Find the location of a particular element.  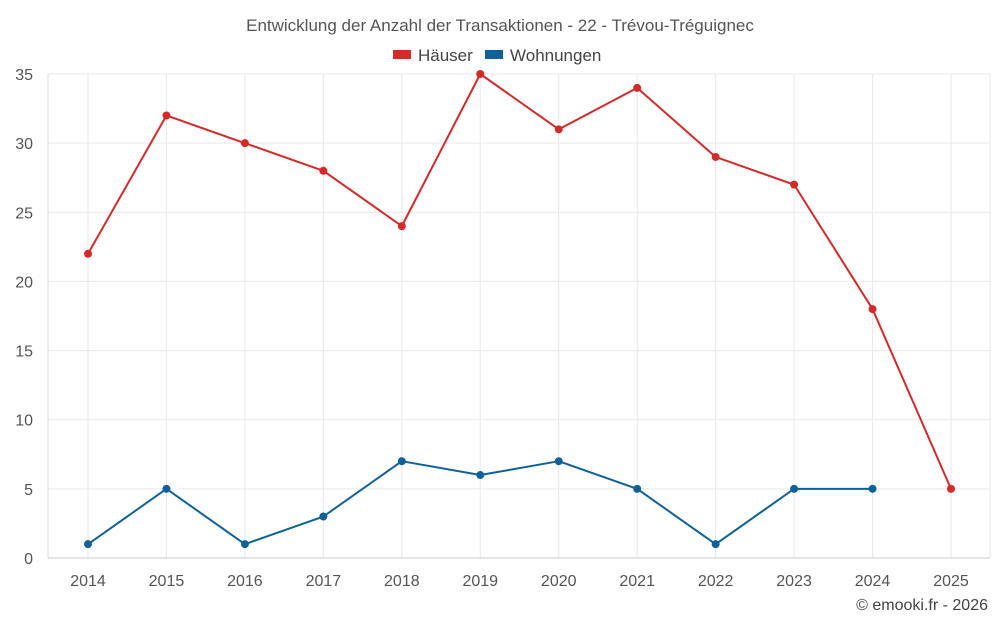

y-tick-label: 10 is located at coordinates (24, 421).